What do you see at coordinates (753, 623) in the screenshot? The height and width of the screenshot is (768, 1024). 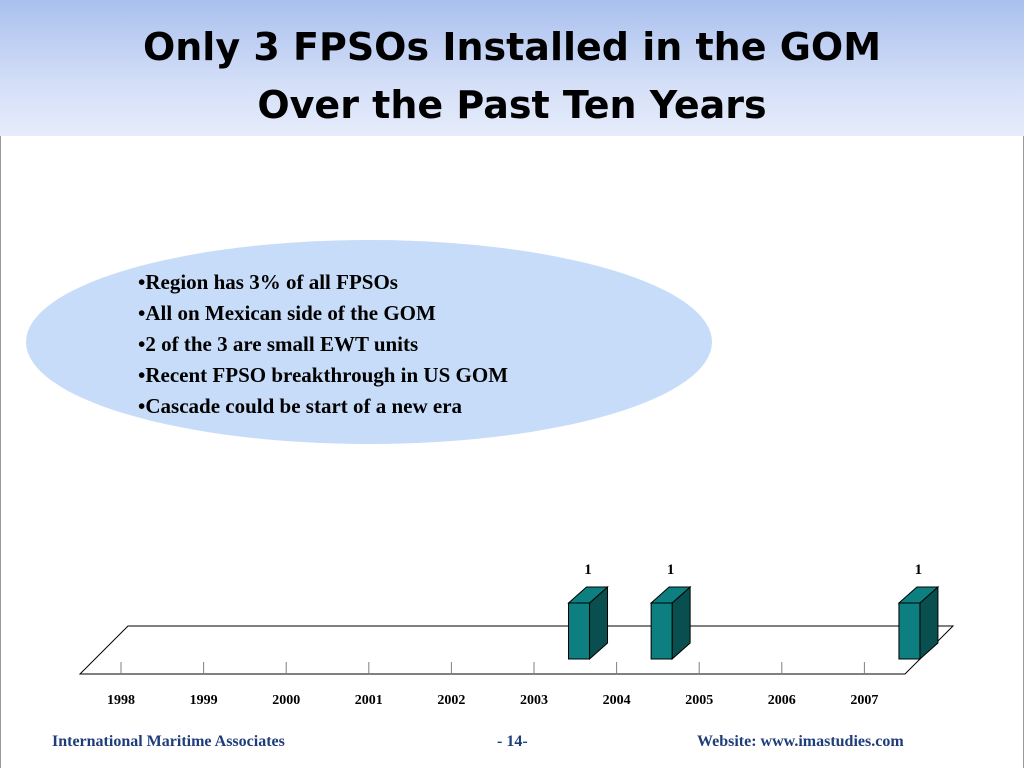 I see `bar-series` at bounding box center [753, 623].